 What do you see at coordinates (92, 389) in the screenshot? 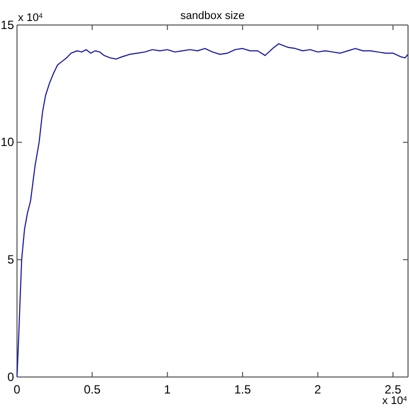
I see `x-tick-label: 0.5` at bounding box center [92, 389].